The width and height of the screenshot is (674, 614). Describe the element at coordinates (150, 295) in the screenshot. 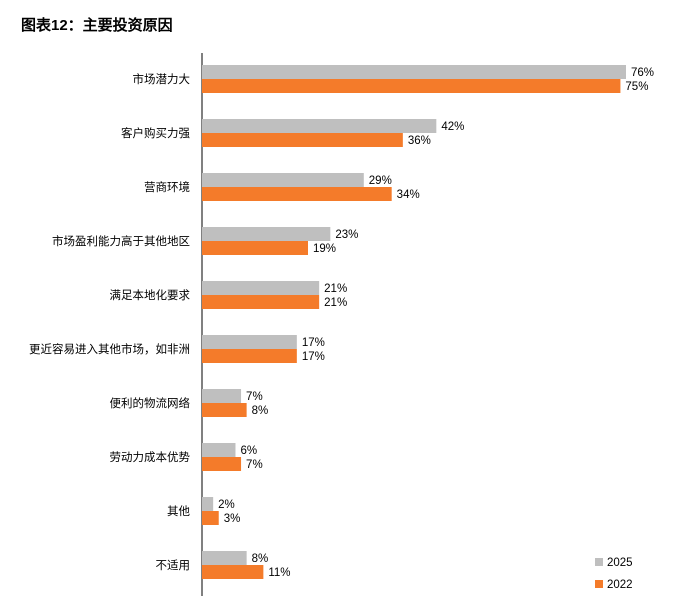

I see `category-label: 满足本地化要求` at that location.